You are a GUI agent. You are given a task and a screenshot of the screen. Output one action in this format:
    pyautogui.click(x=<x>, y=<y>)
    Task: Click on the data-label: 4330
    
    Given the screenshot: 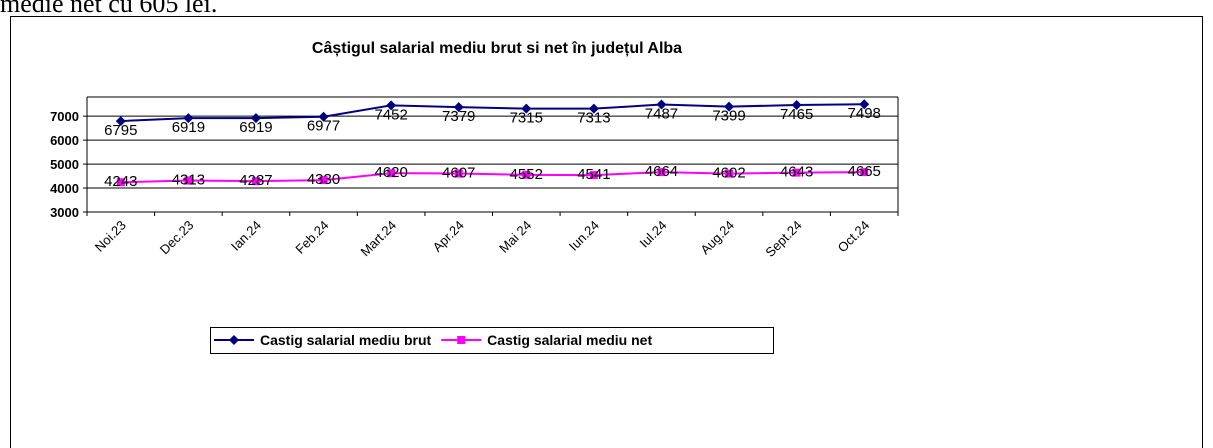 What is the action you would take?
    pyautogui.click(x=323, y=179)
    